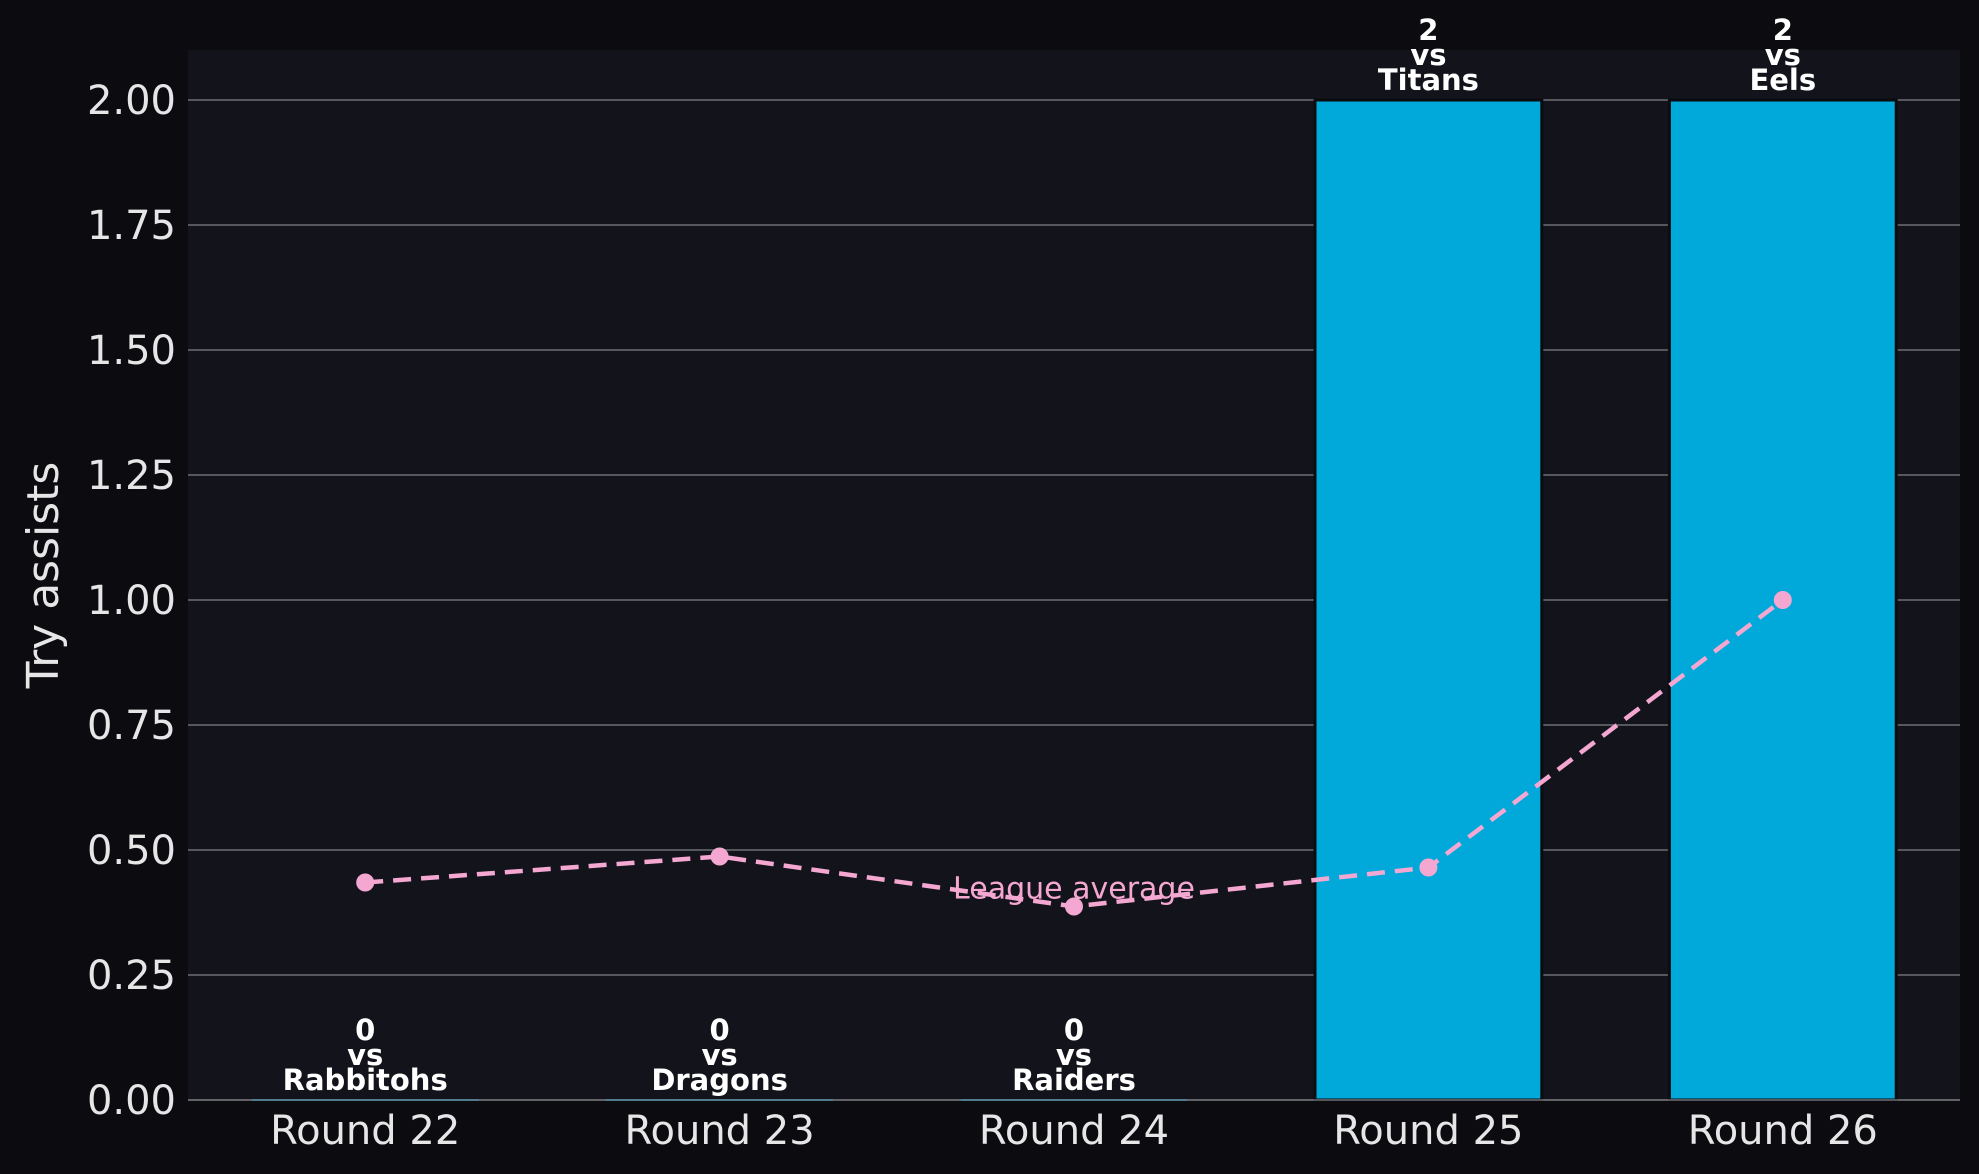  What do you see at coordinates (1783, 1131) in the screenshot?
I see `x-tick-label: Round 26` at bounding box center [1783, 1131].